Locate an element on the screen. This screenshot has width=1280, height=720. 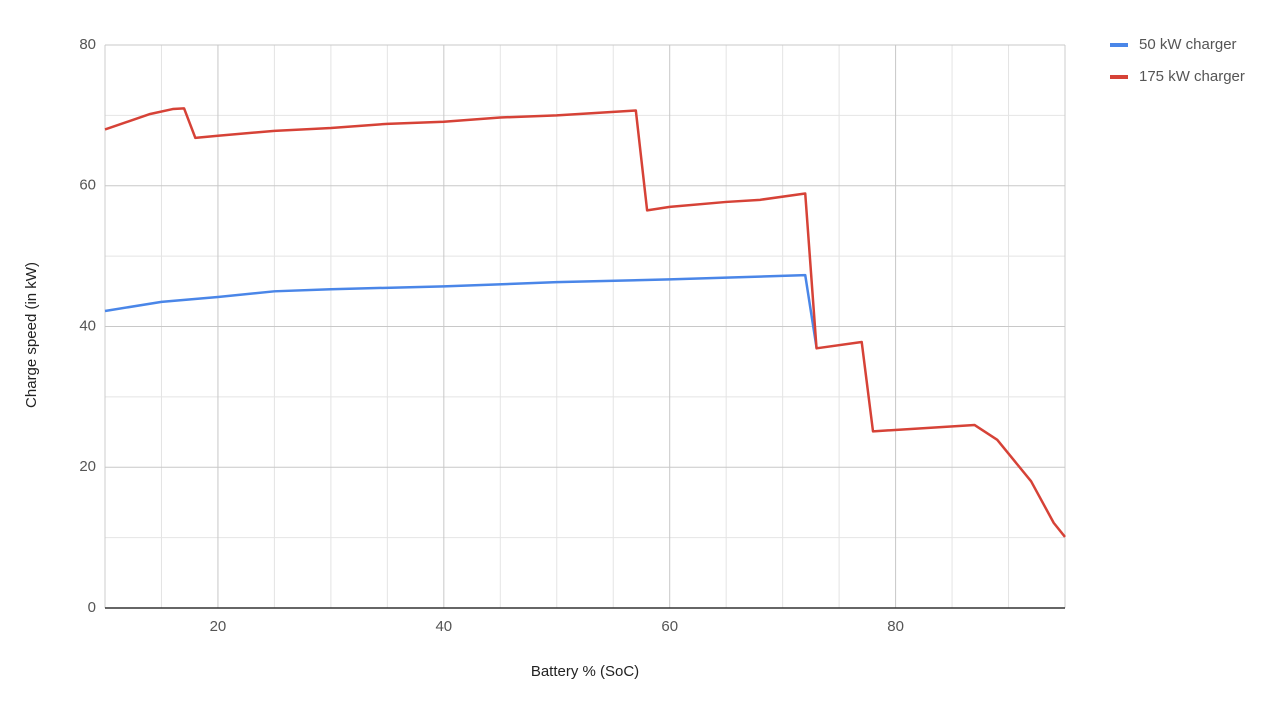
x-tick-label: 20 is located at coordinates (218, 626).